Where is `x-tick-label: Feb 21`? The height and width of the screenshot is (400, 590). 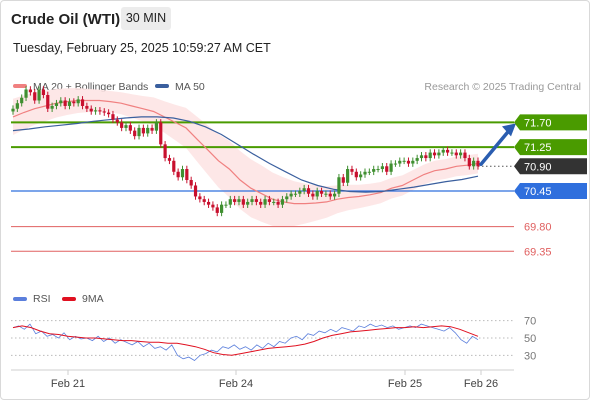
x-tick-label: Feb 21 is located at coordinates (68, 384).